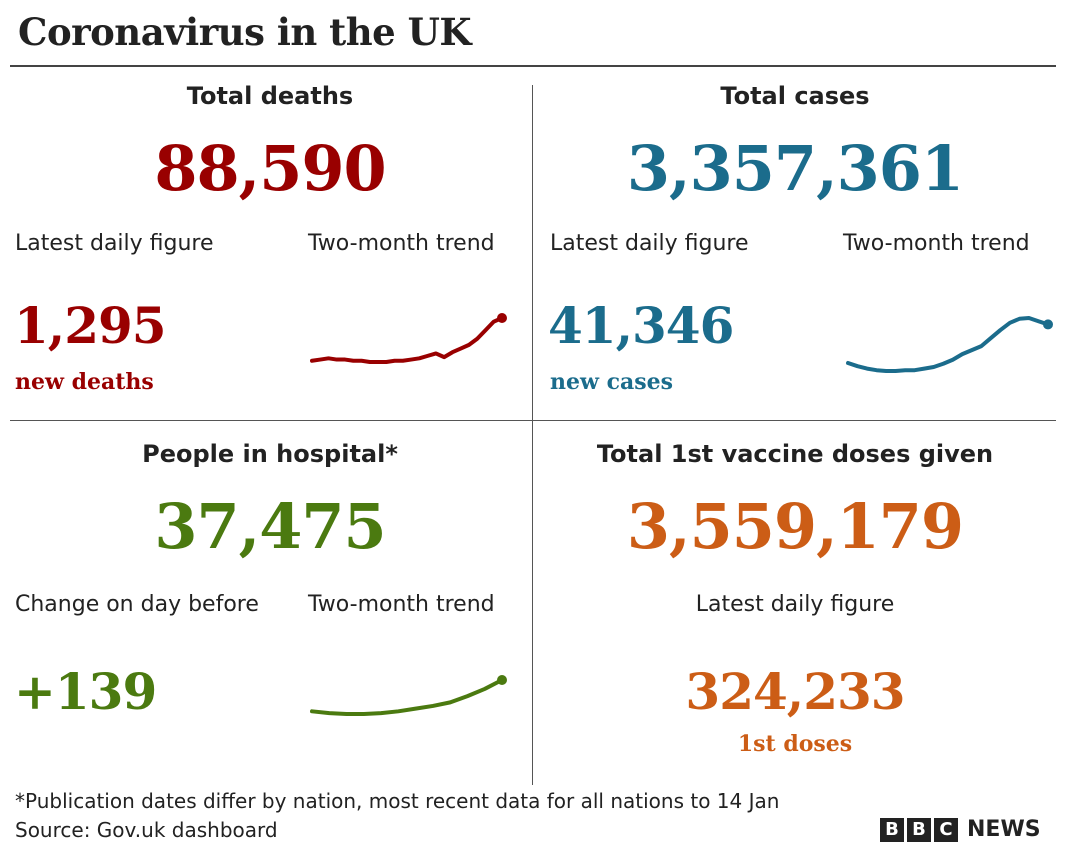 This screenshot has width=1066, height=850. I want to click on page-title: Coronavirus in the UK, so click(245, 32).